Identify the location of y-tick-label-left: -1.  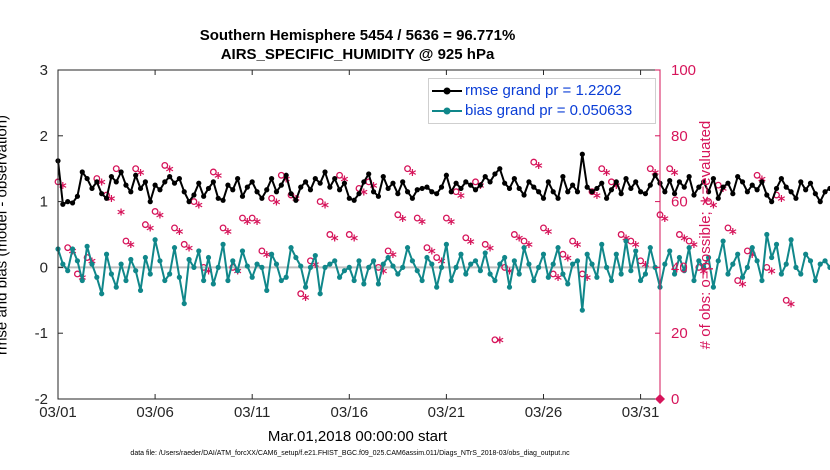
(41, 333).